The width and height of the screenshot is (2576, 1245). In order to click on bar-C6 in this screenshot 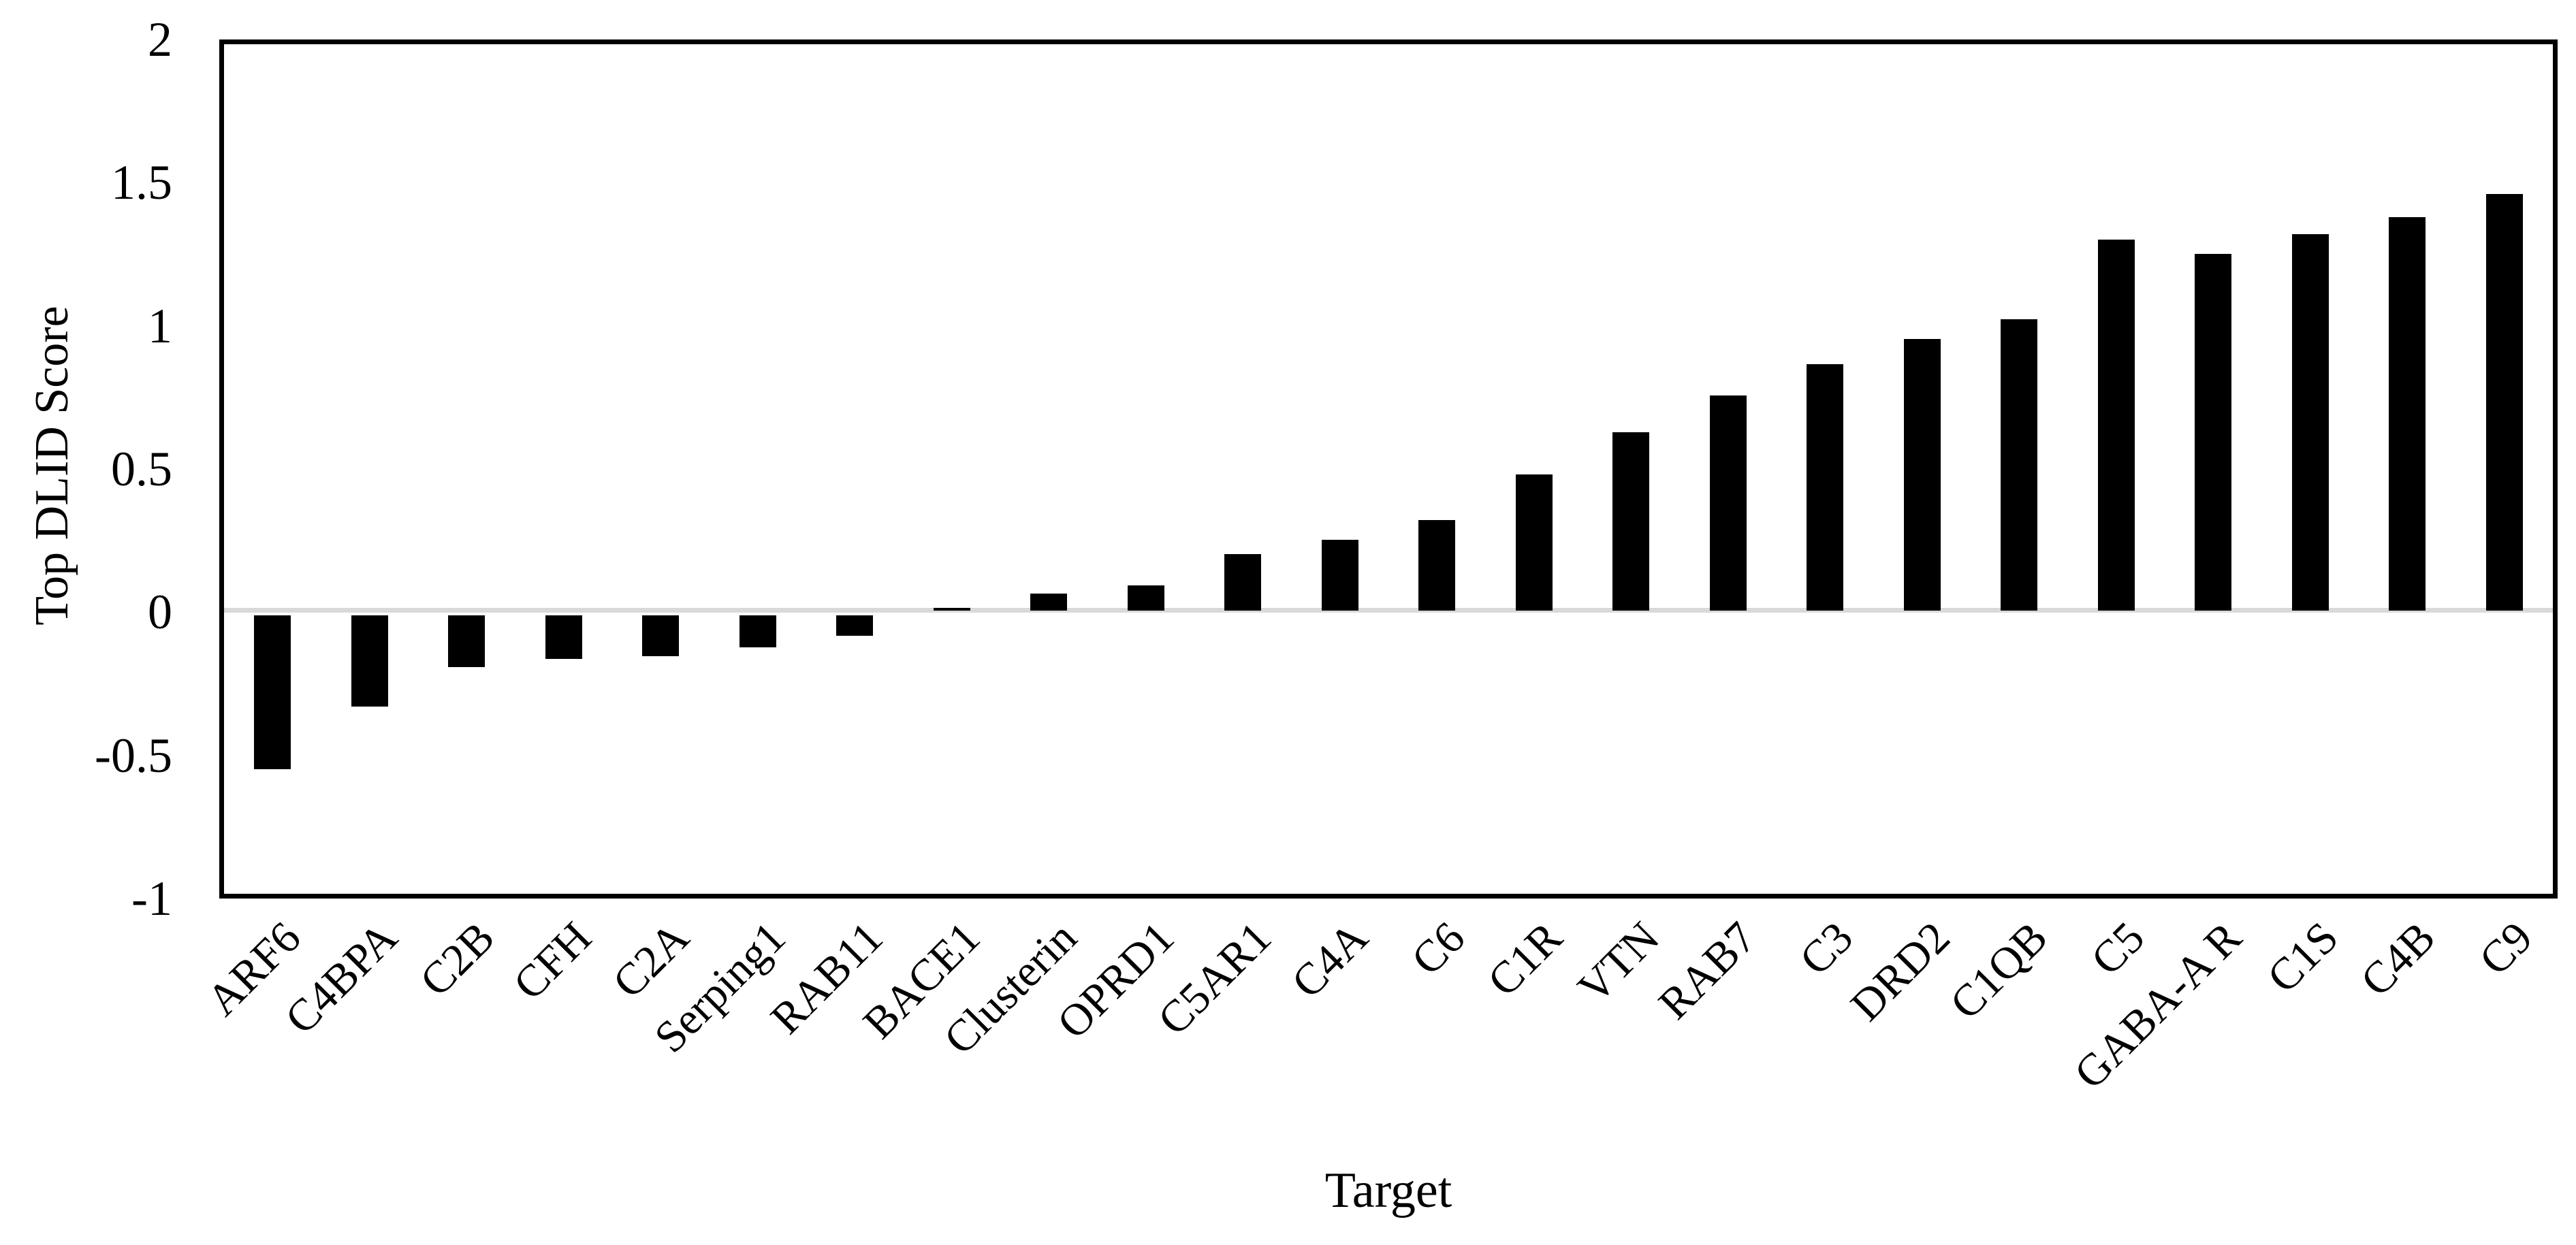, I will do `click(1437, 565)`.